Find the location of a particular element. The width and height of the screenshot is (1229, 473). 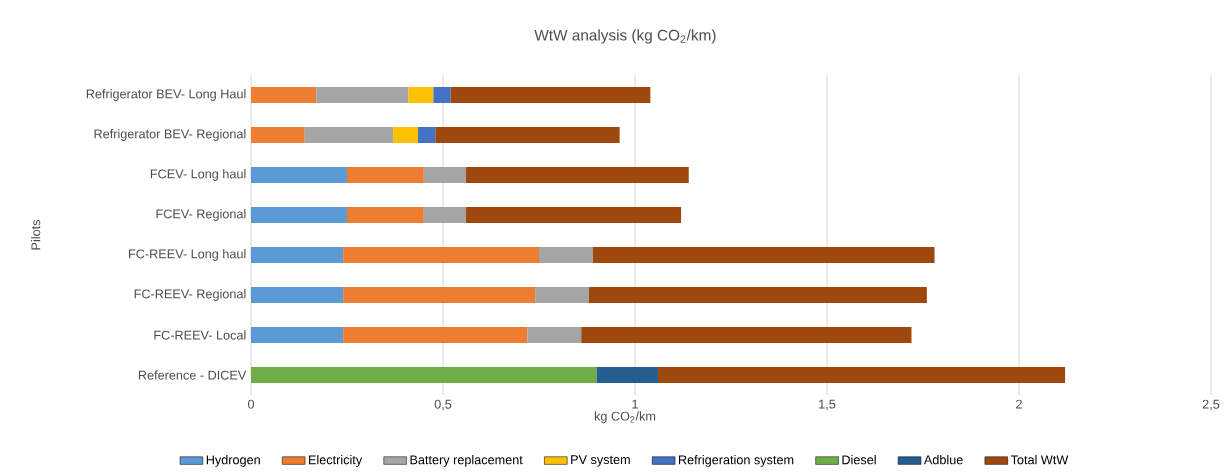

legend-label: Total WtW is located at coordinates (1039, 459).